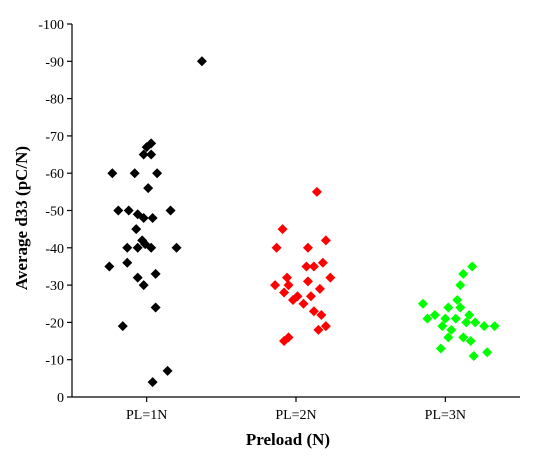 The width and height of the screenshot is (550, 459). I want to click on y-tick-label: 0, so click(60, 398).